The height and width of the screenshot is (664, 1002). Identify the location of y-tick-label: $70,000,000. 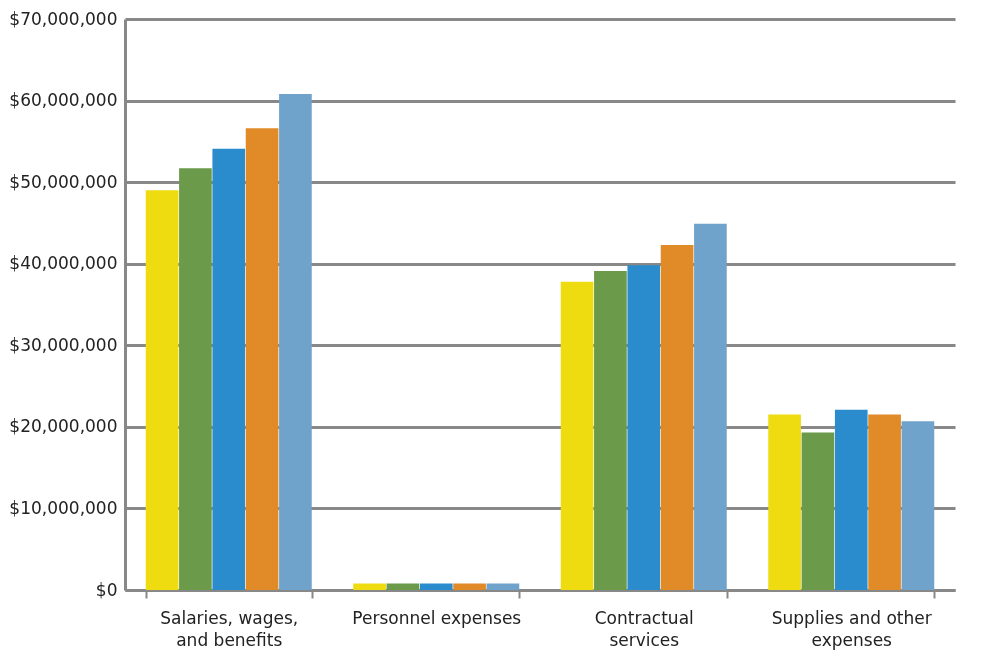
(63, 18).